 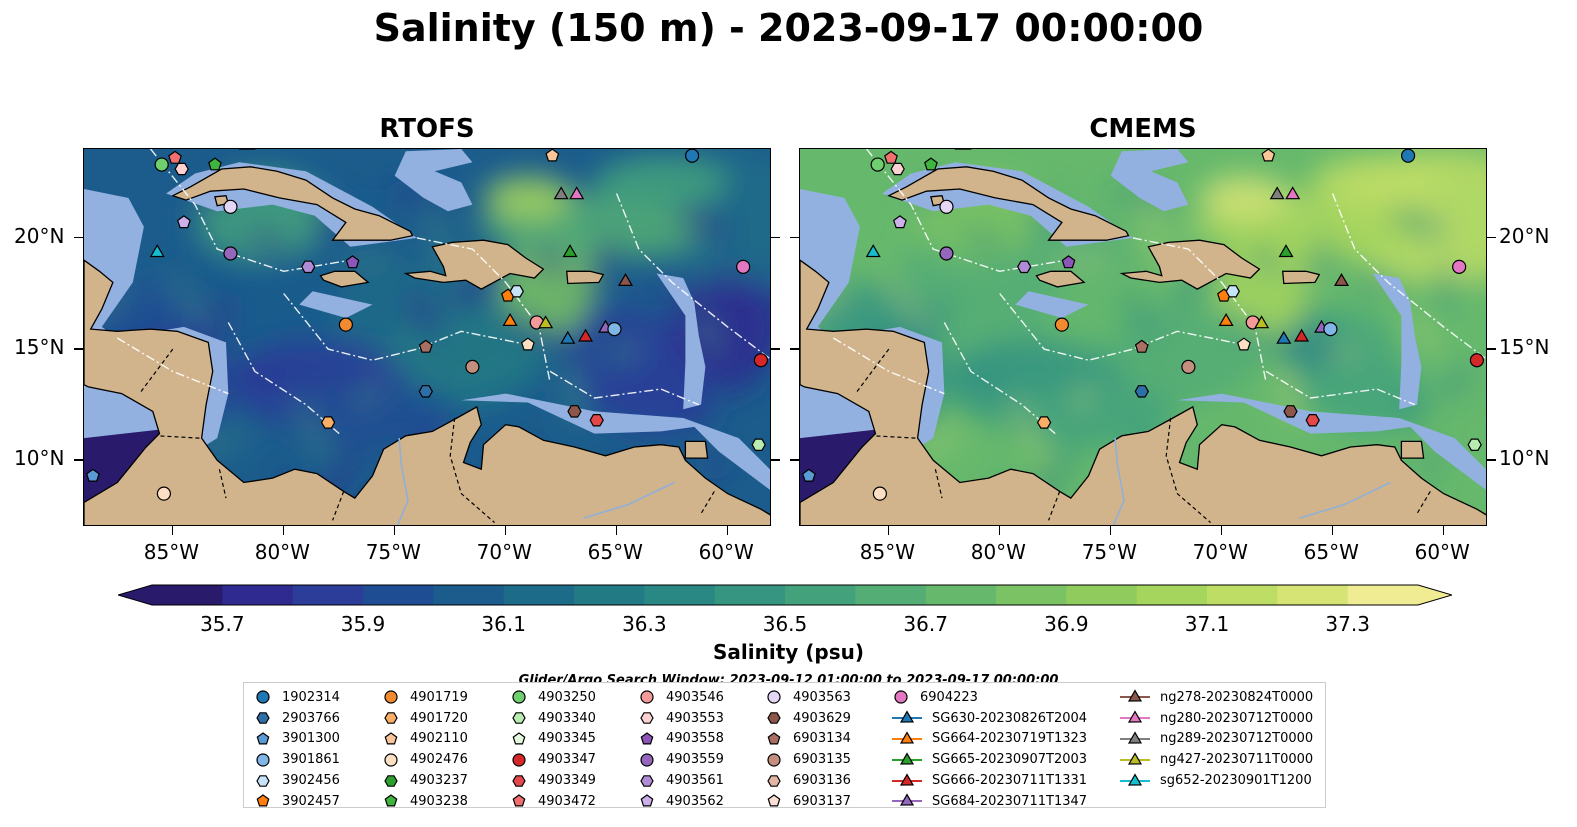 I want to click on legend-entry: ng289-20230712T0000, so click(x=1216, y=739).